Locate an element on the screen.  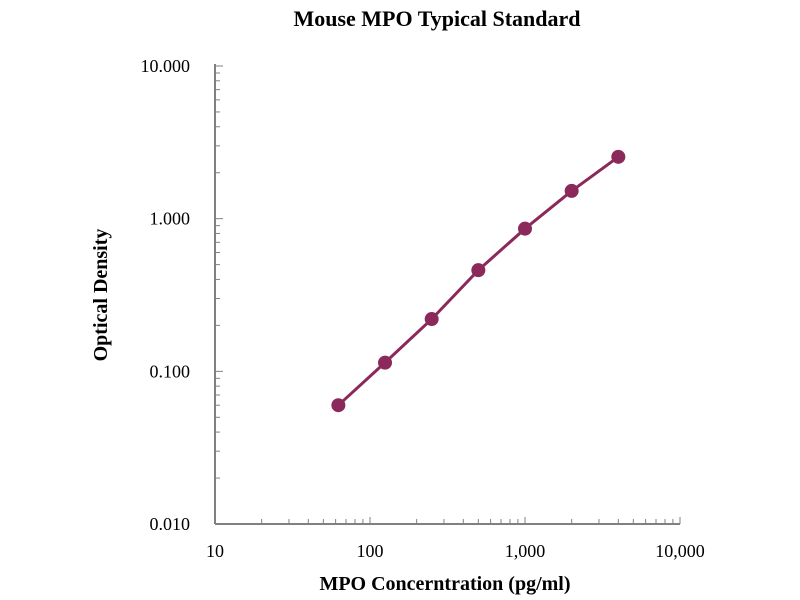
x-tick-label: 100 is located at coordinates (370, 551).